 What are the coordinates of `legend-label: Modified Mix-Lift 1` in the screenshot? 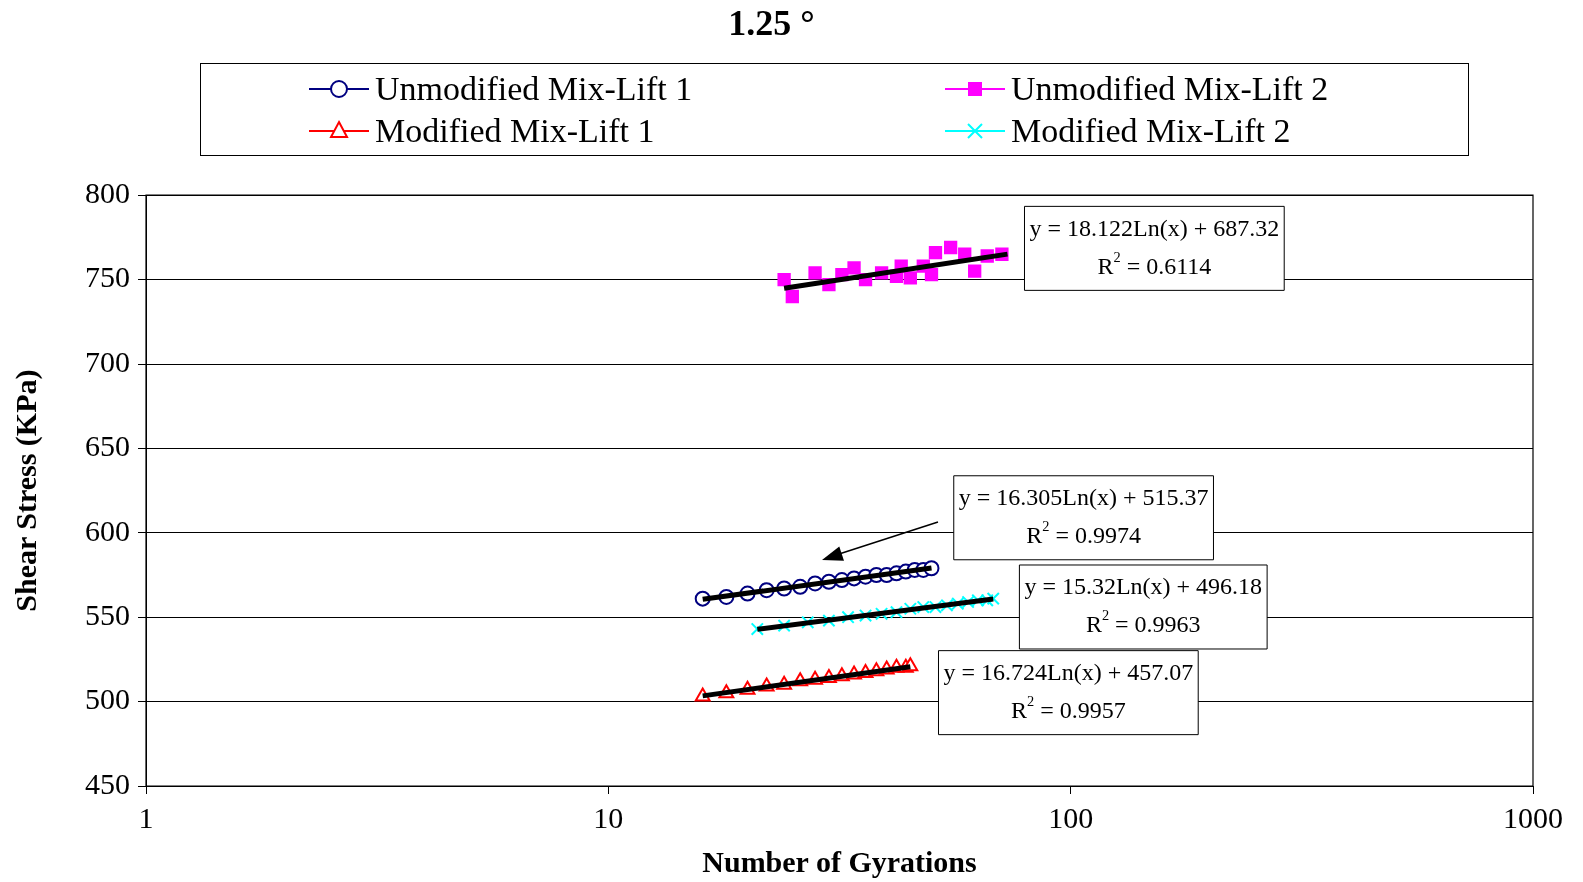 It's located at (515, 130).